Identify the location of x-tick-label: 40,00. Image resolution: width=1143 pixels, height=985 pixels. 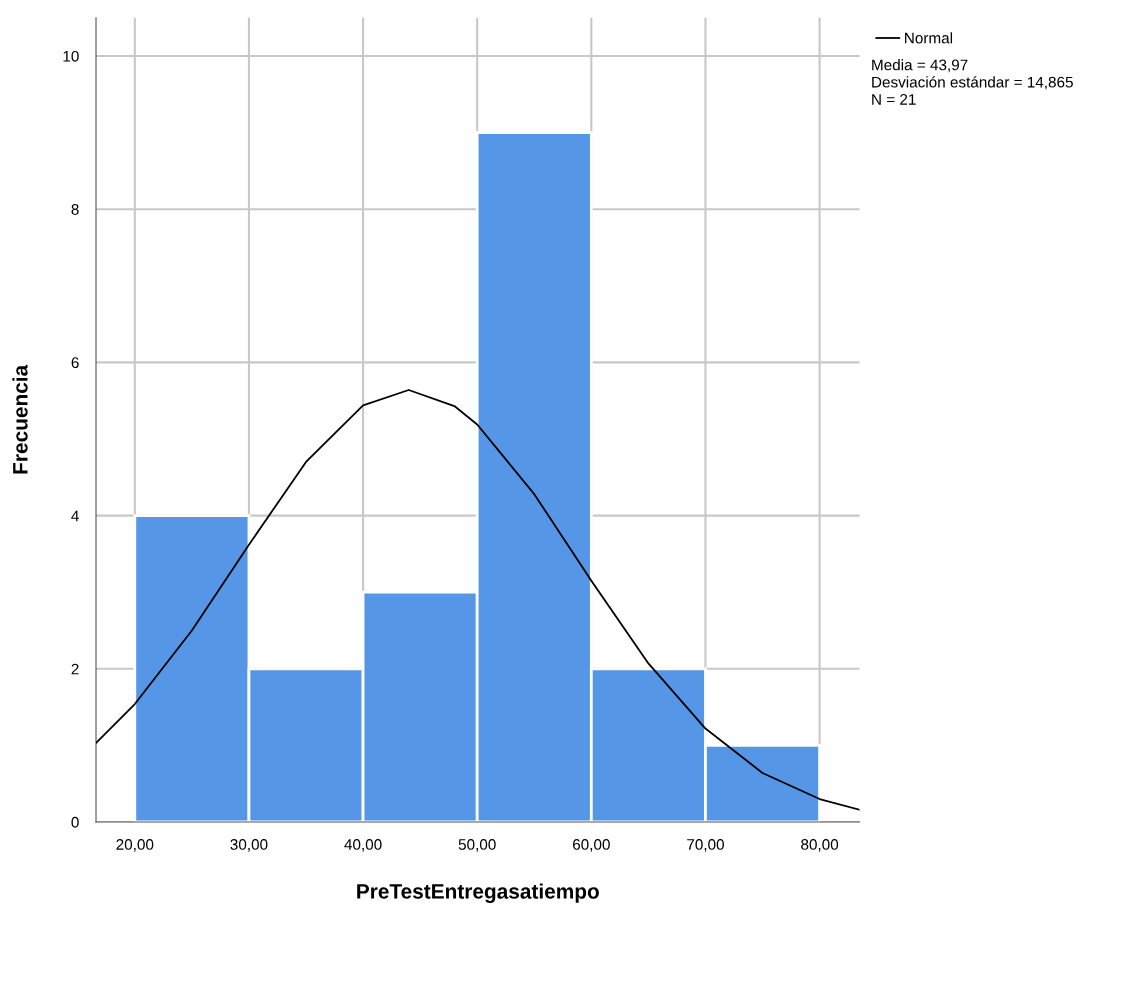
(363, 845).